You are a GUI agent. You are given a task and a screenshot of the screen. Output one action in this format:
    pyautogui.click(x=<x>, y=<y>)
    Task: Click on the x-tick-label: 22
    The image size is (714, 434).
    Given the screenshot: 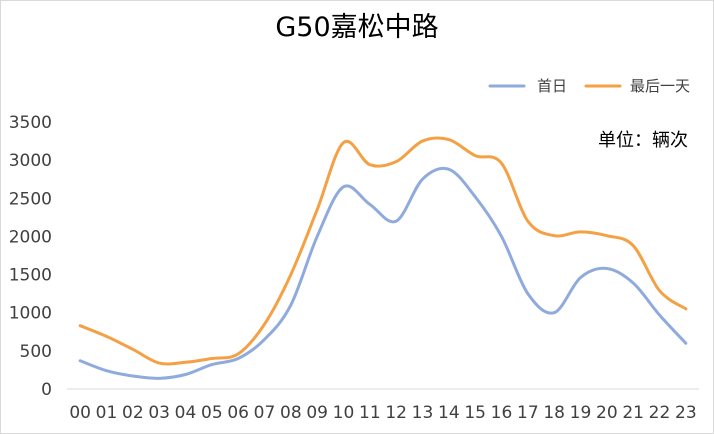 What is the action you would take?
    pyautogui.click(x=660, y=413)
    